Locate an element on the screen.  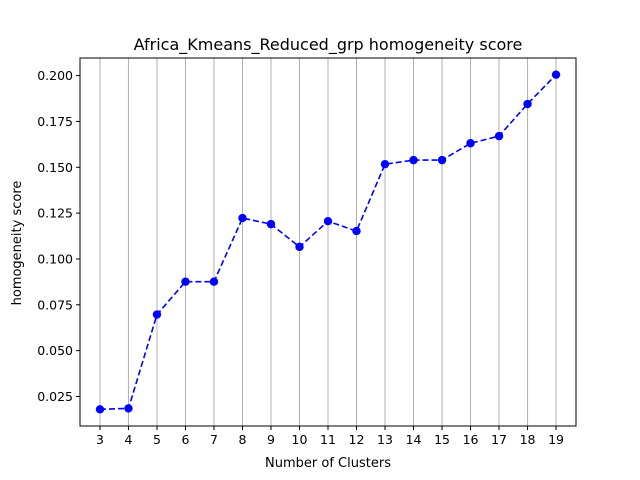
x-tick-label: 19 is located at coordinates (556, 439).